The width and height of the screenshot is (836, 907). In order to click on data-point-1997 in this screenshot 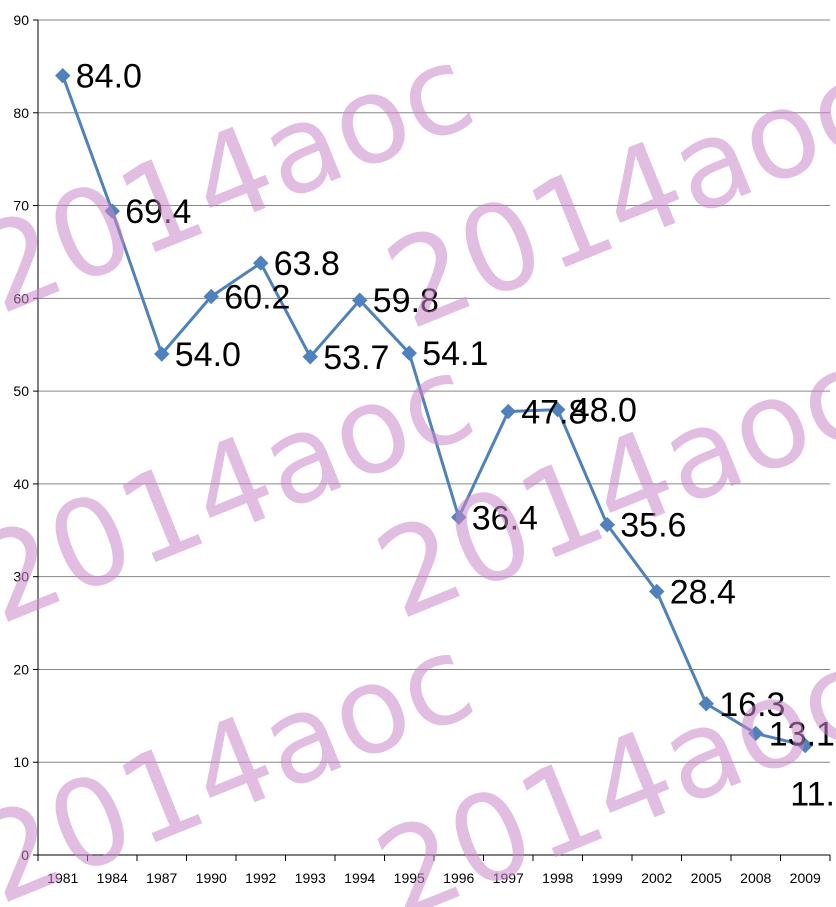, I will do `click(508, 411)`.